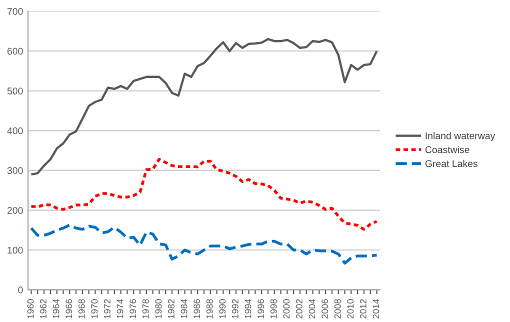  What do you see at coordinates (286, 308) in the screenshot?
I see `x-tick-label: 2000` at bounding box center [286, 308].